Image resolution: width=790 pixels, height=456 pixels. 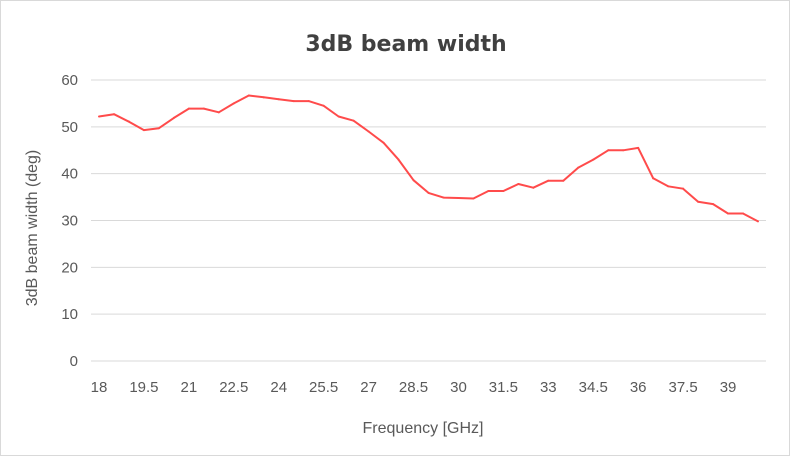 I want to click on y-axis-label: 3dB beam width (deg), so click(x=32, y=228).